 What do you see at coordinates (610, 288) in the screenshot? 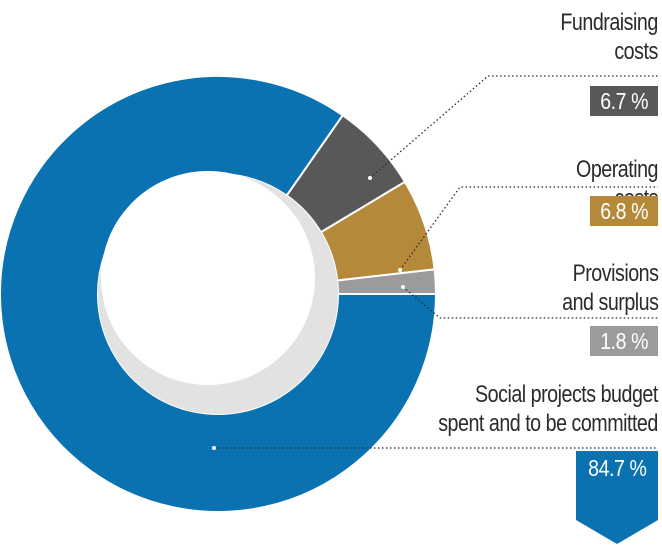
I see `label-provisions: Provisions and surplus` at bounding box center [610, 288].